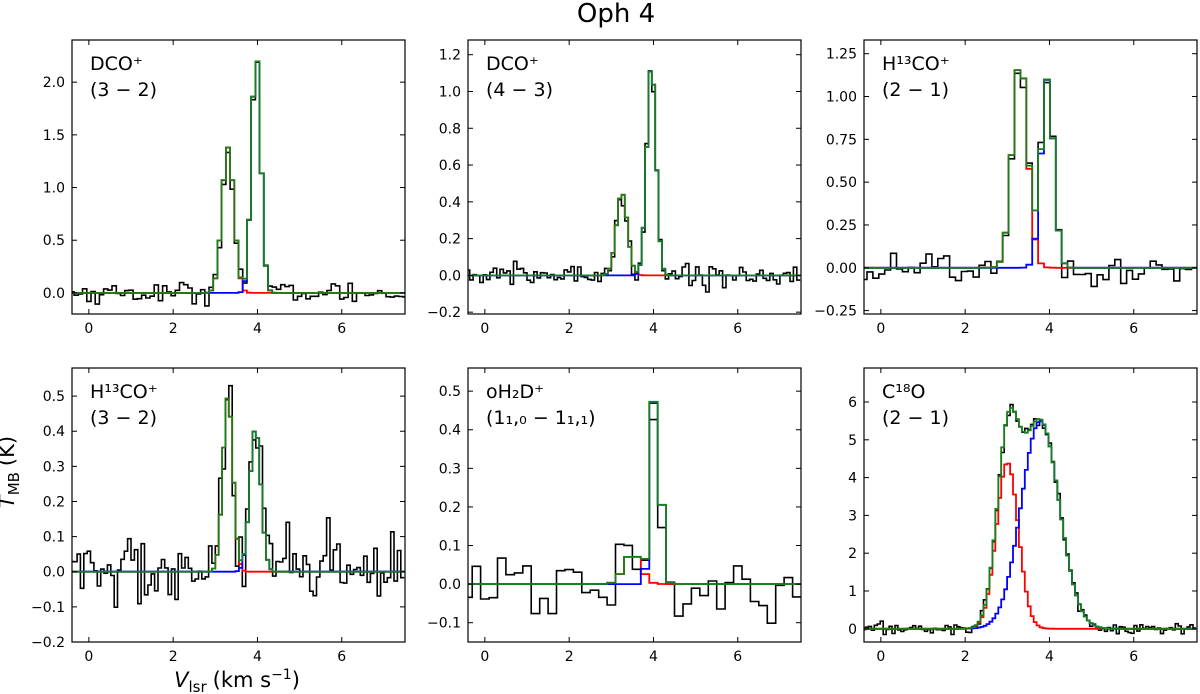 The image size is (1200, 694). Describe the element at coordinates (916, 64) in the screenshot. I see `species-label: H¹³CO⁺` at that location.